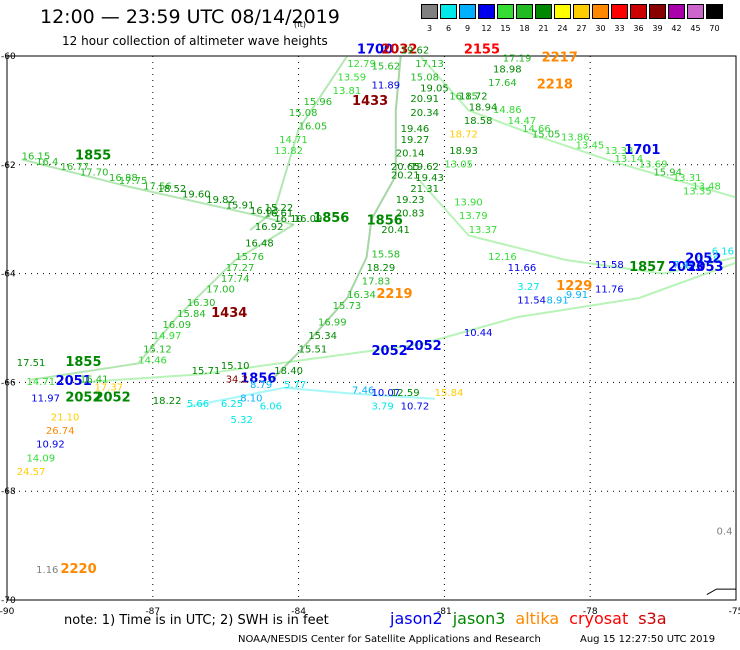  What do you see at coordinates (167, 336) in the screenshot?
I see `wave-height-label: 14.97` at bounding box center [167, 336].